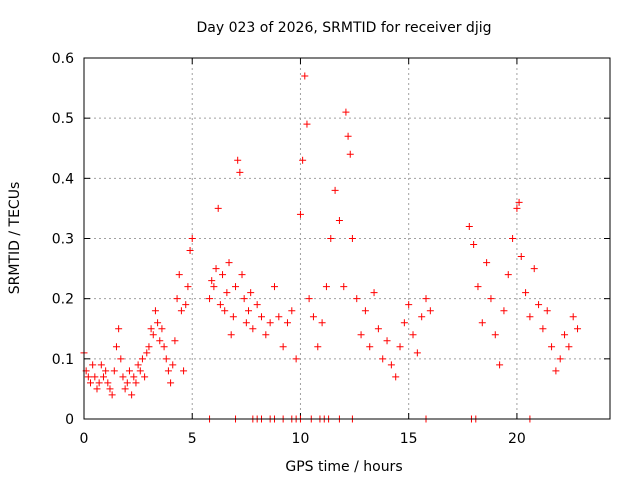 Image resolution: width=640 pixels, height=480 pixels. Describe the element at coordinates (343, 467) in the screenshot. I see `x-axis-label: GPS time / hours` at that location.